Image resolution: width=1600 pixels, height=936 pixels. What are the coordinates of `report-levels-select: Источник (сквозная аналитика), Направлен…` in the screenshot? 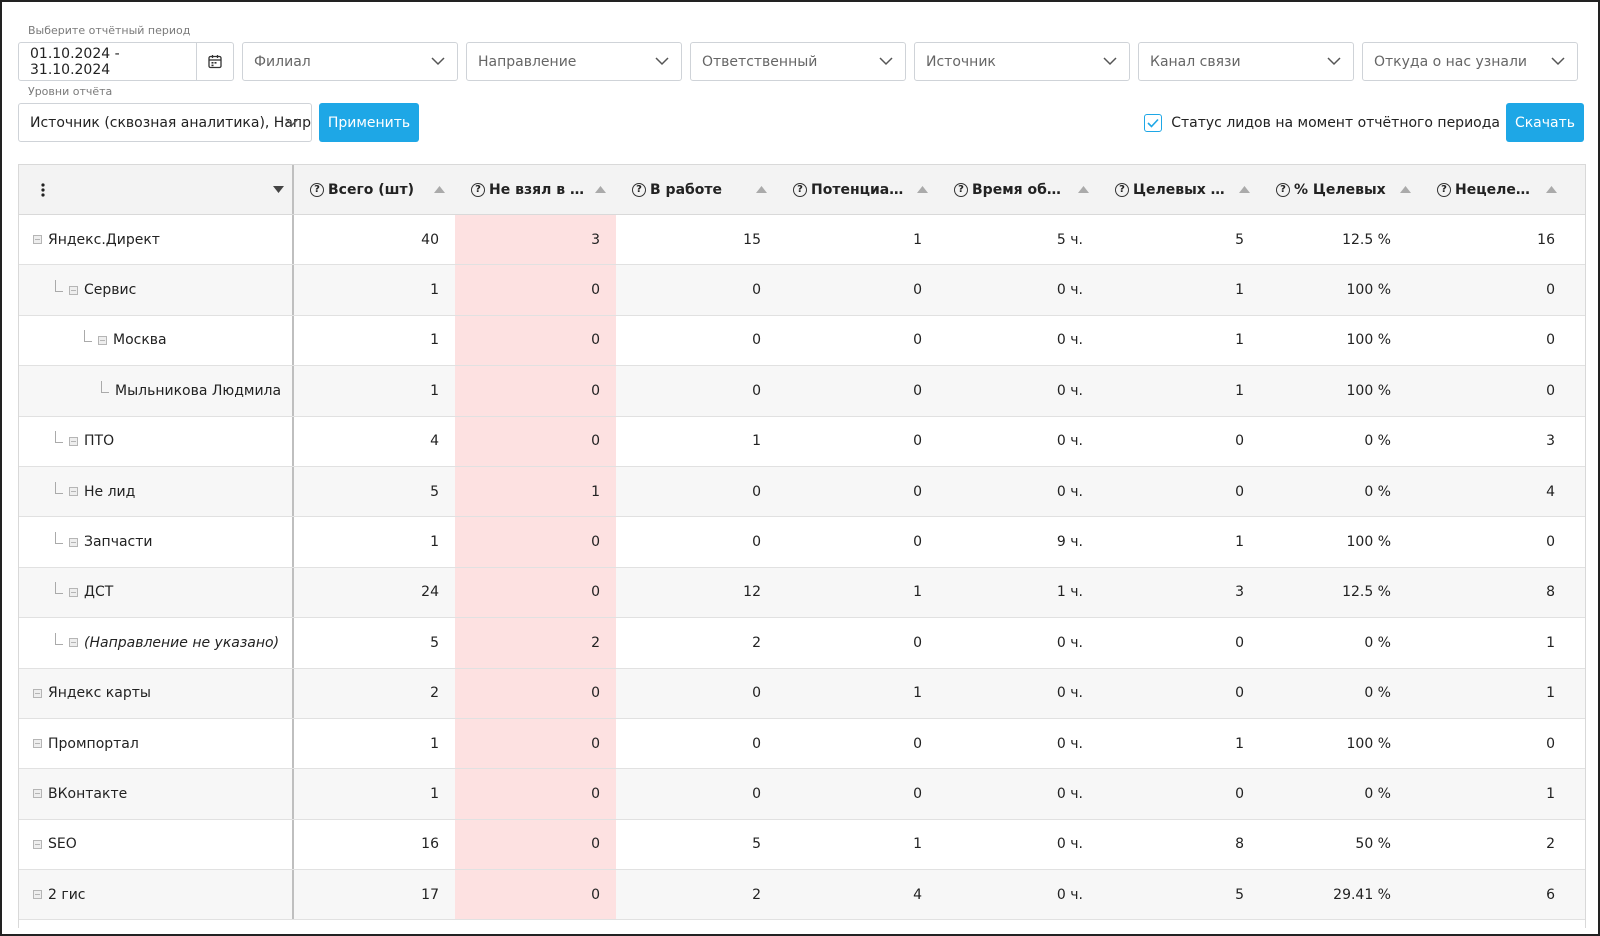 It's located at (165, 122).